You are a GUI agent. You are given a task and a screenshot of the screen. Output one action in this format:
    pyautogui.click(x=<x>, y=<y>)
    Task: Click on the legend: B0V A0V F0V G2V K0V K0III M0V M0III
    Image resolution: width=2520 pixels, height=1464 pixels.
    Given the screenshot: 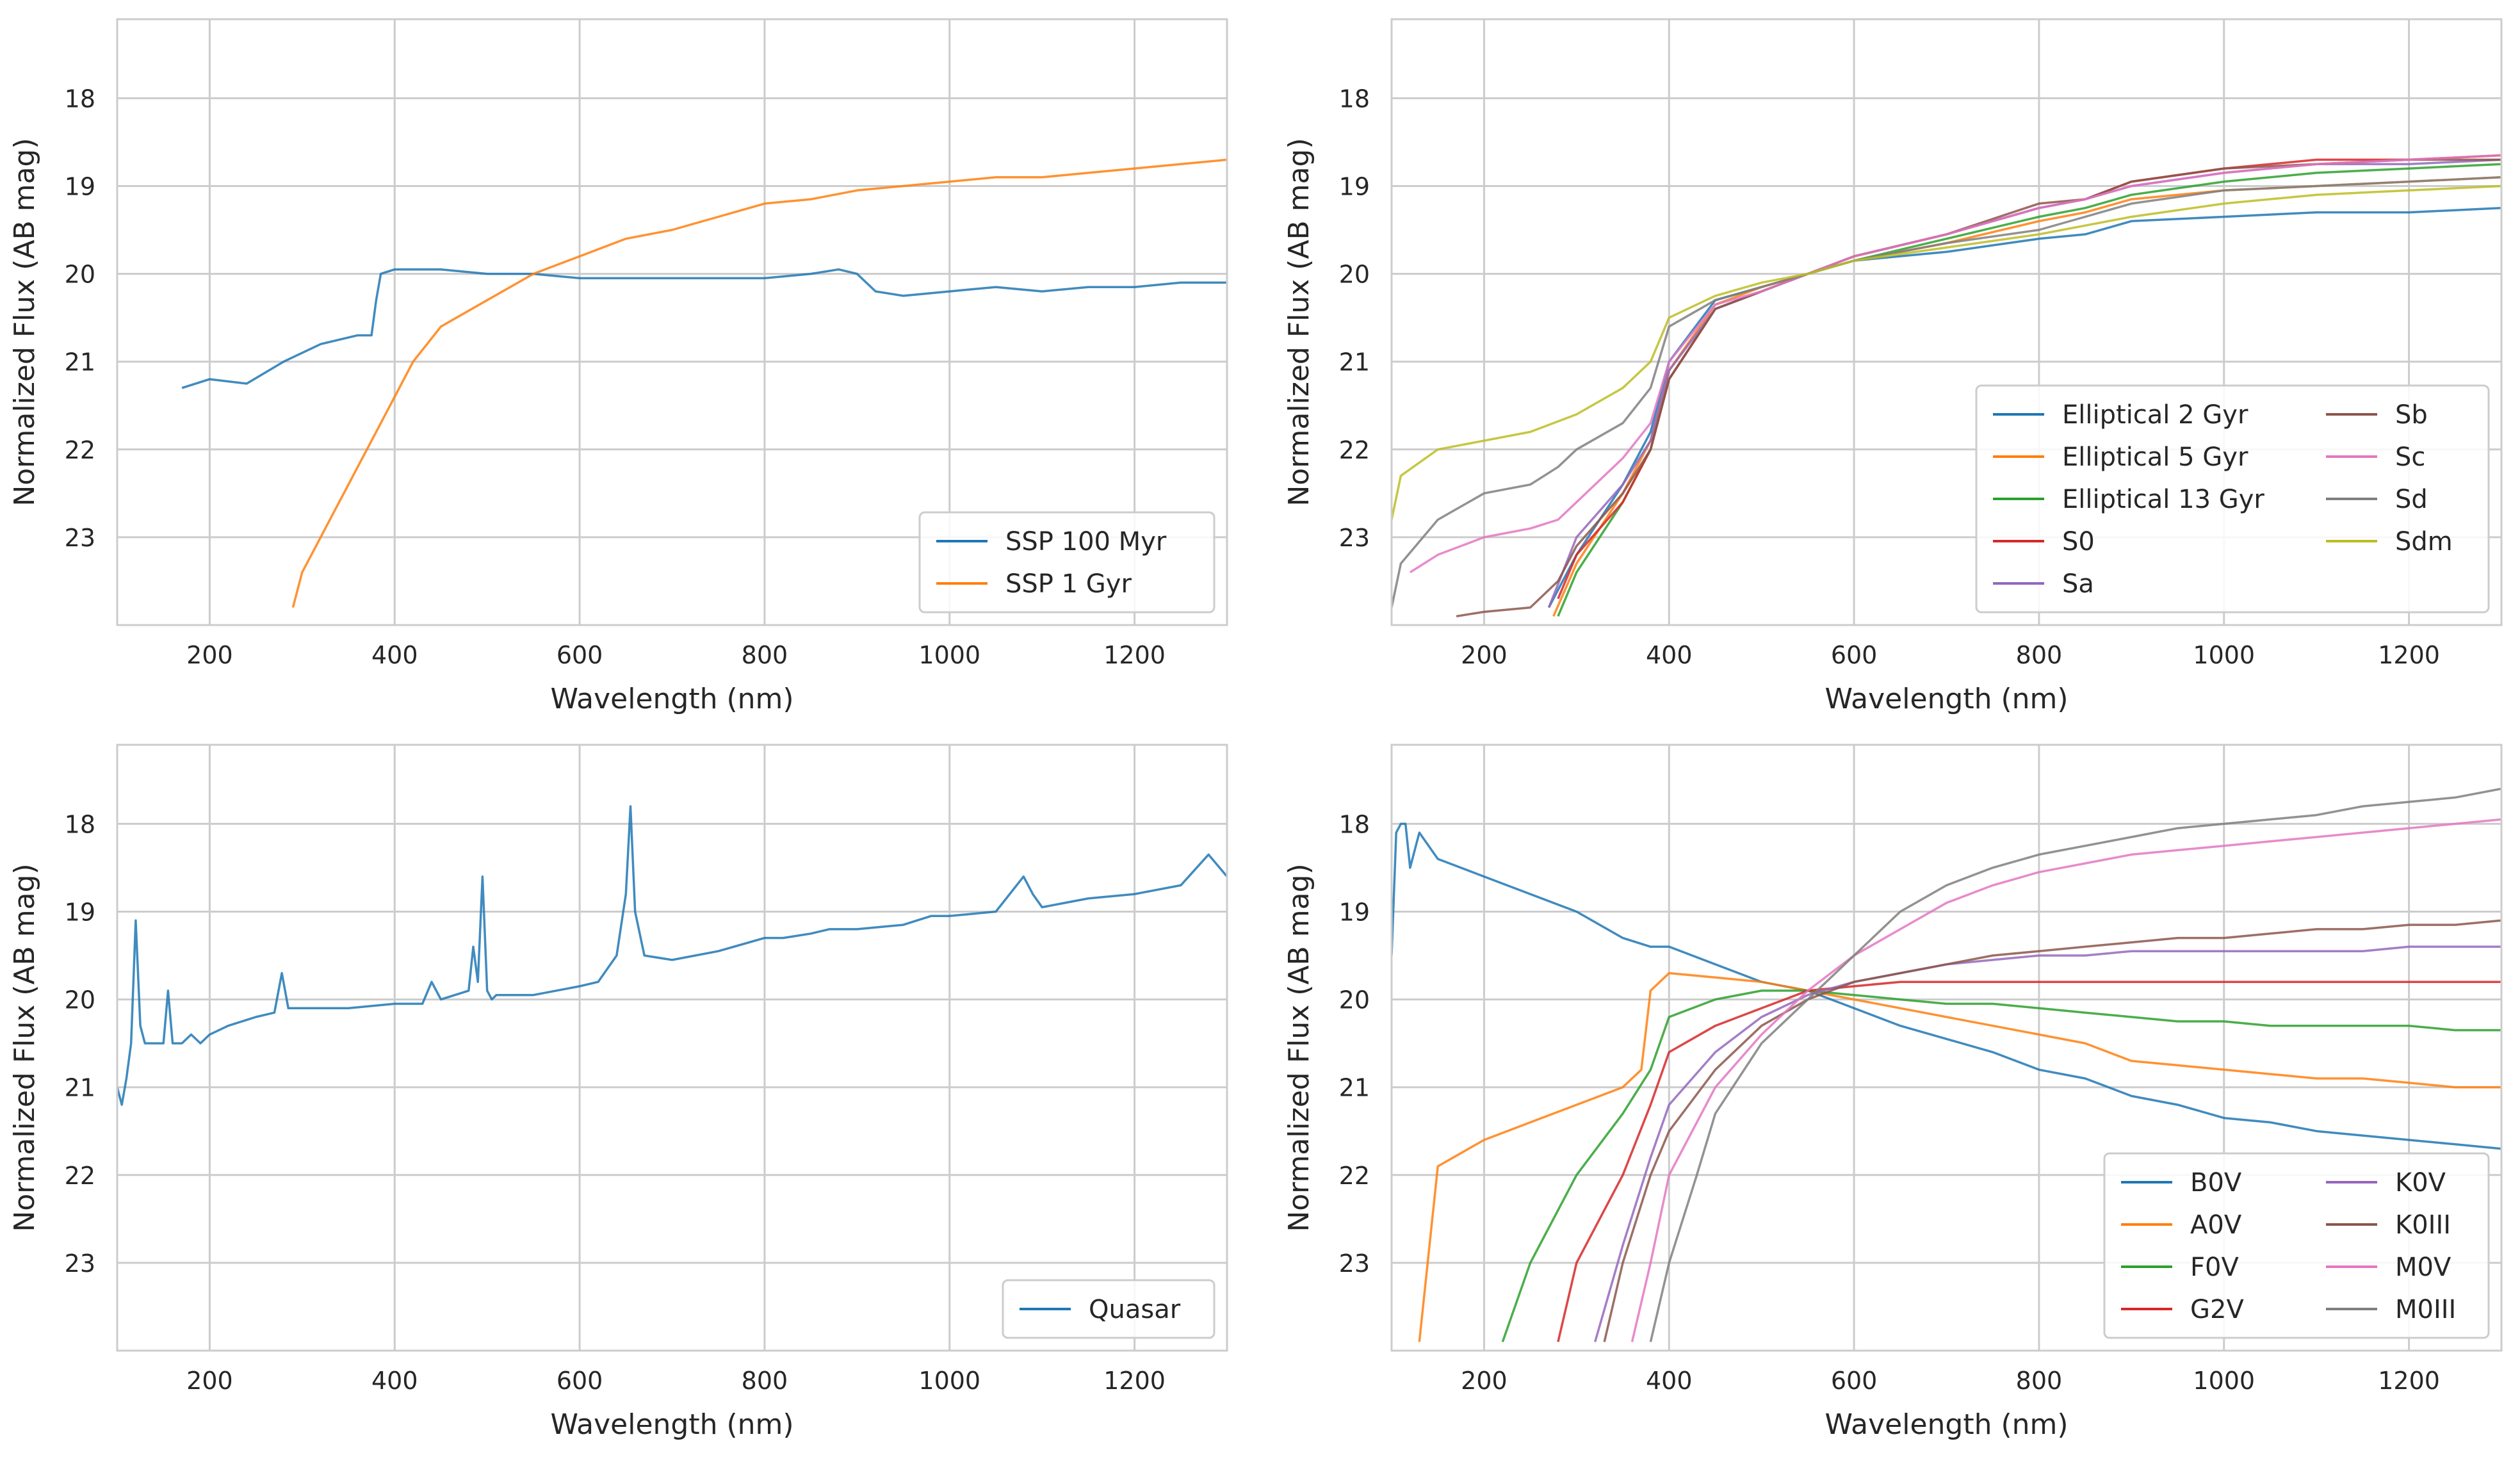 What is the action you would take?
    pyautogui.click(x=2296, y=1245)
    